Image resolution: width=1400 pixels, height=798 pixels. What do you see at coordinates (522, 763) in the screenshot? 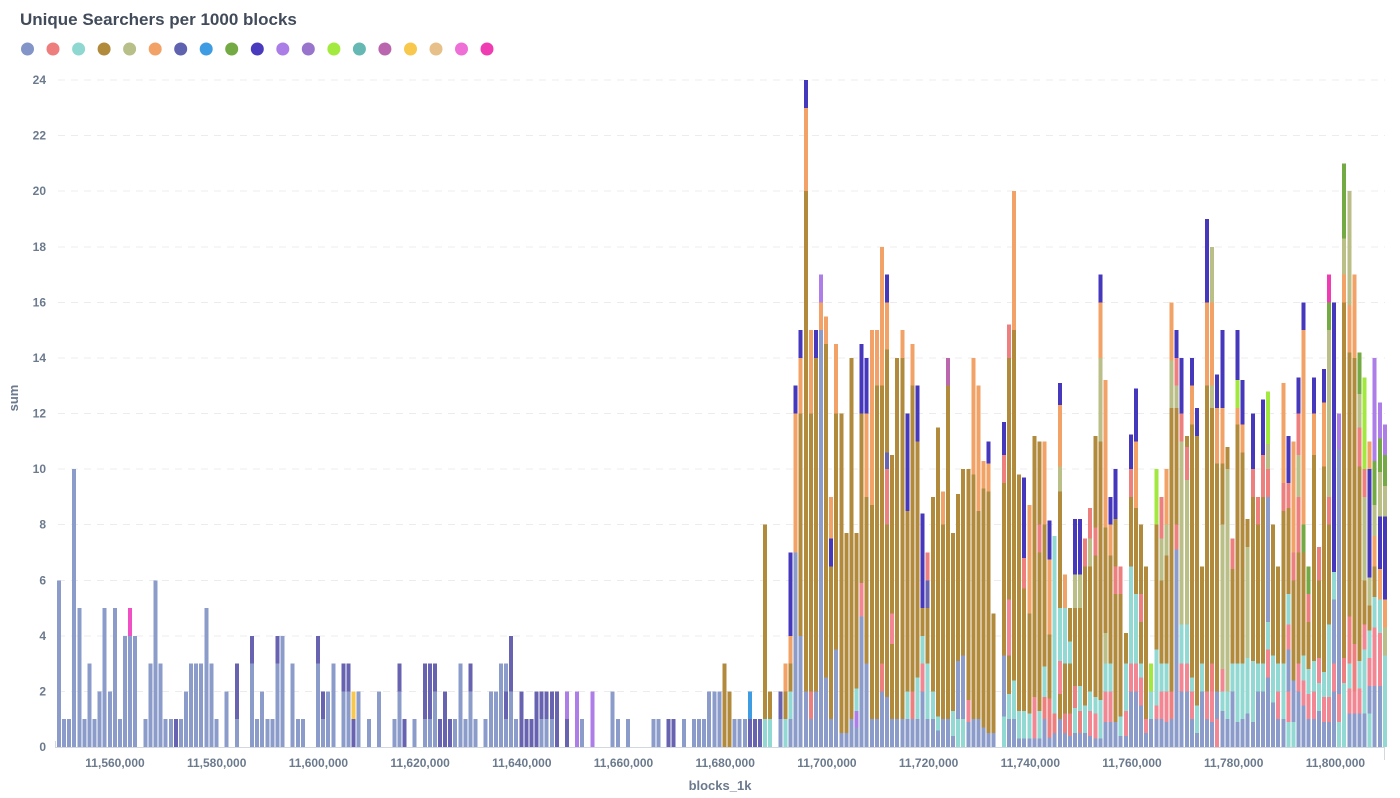
I see `svg-text: 11,640,000` at bounding box center [522, 763].